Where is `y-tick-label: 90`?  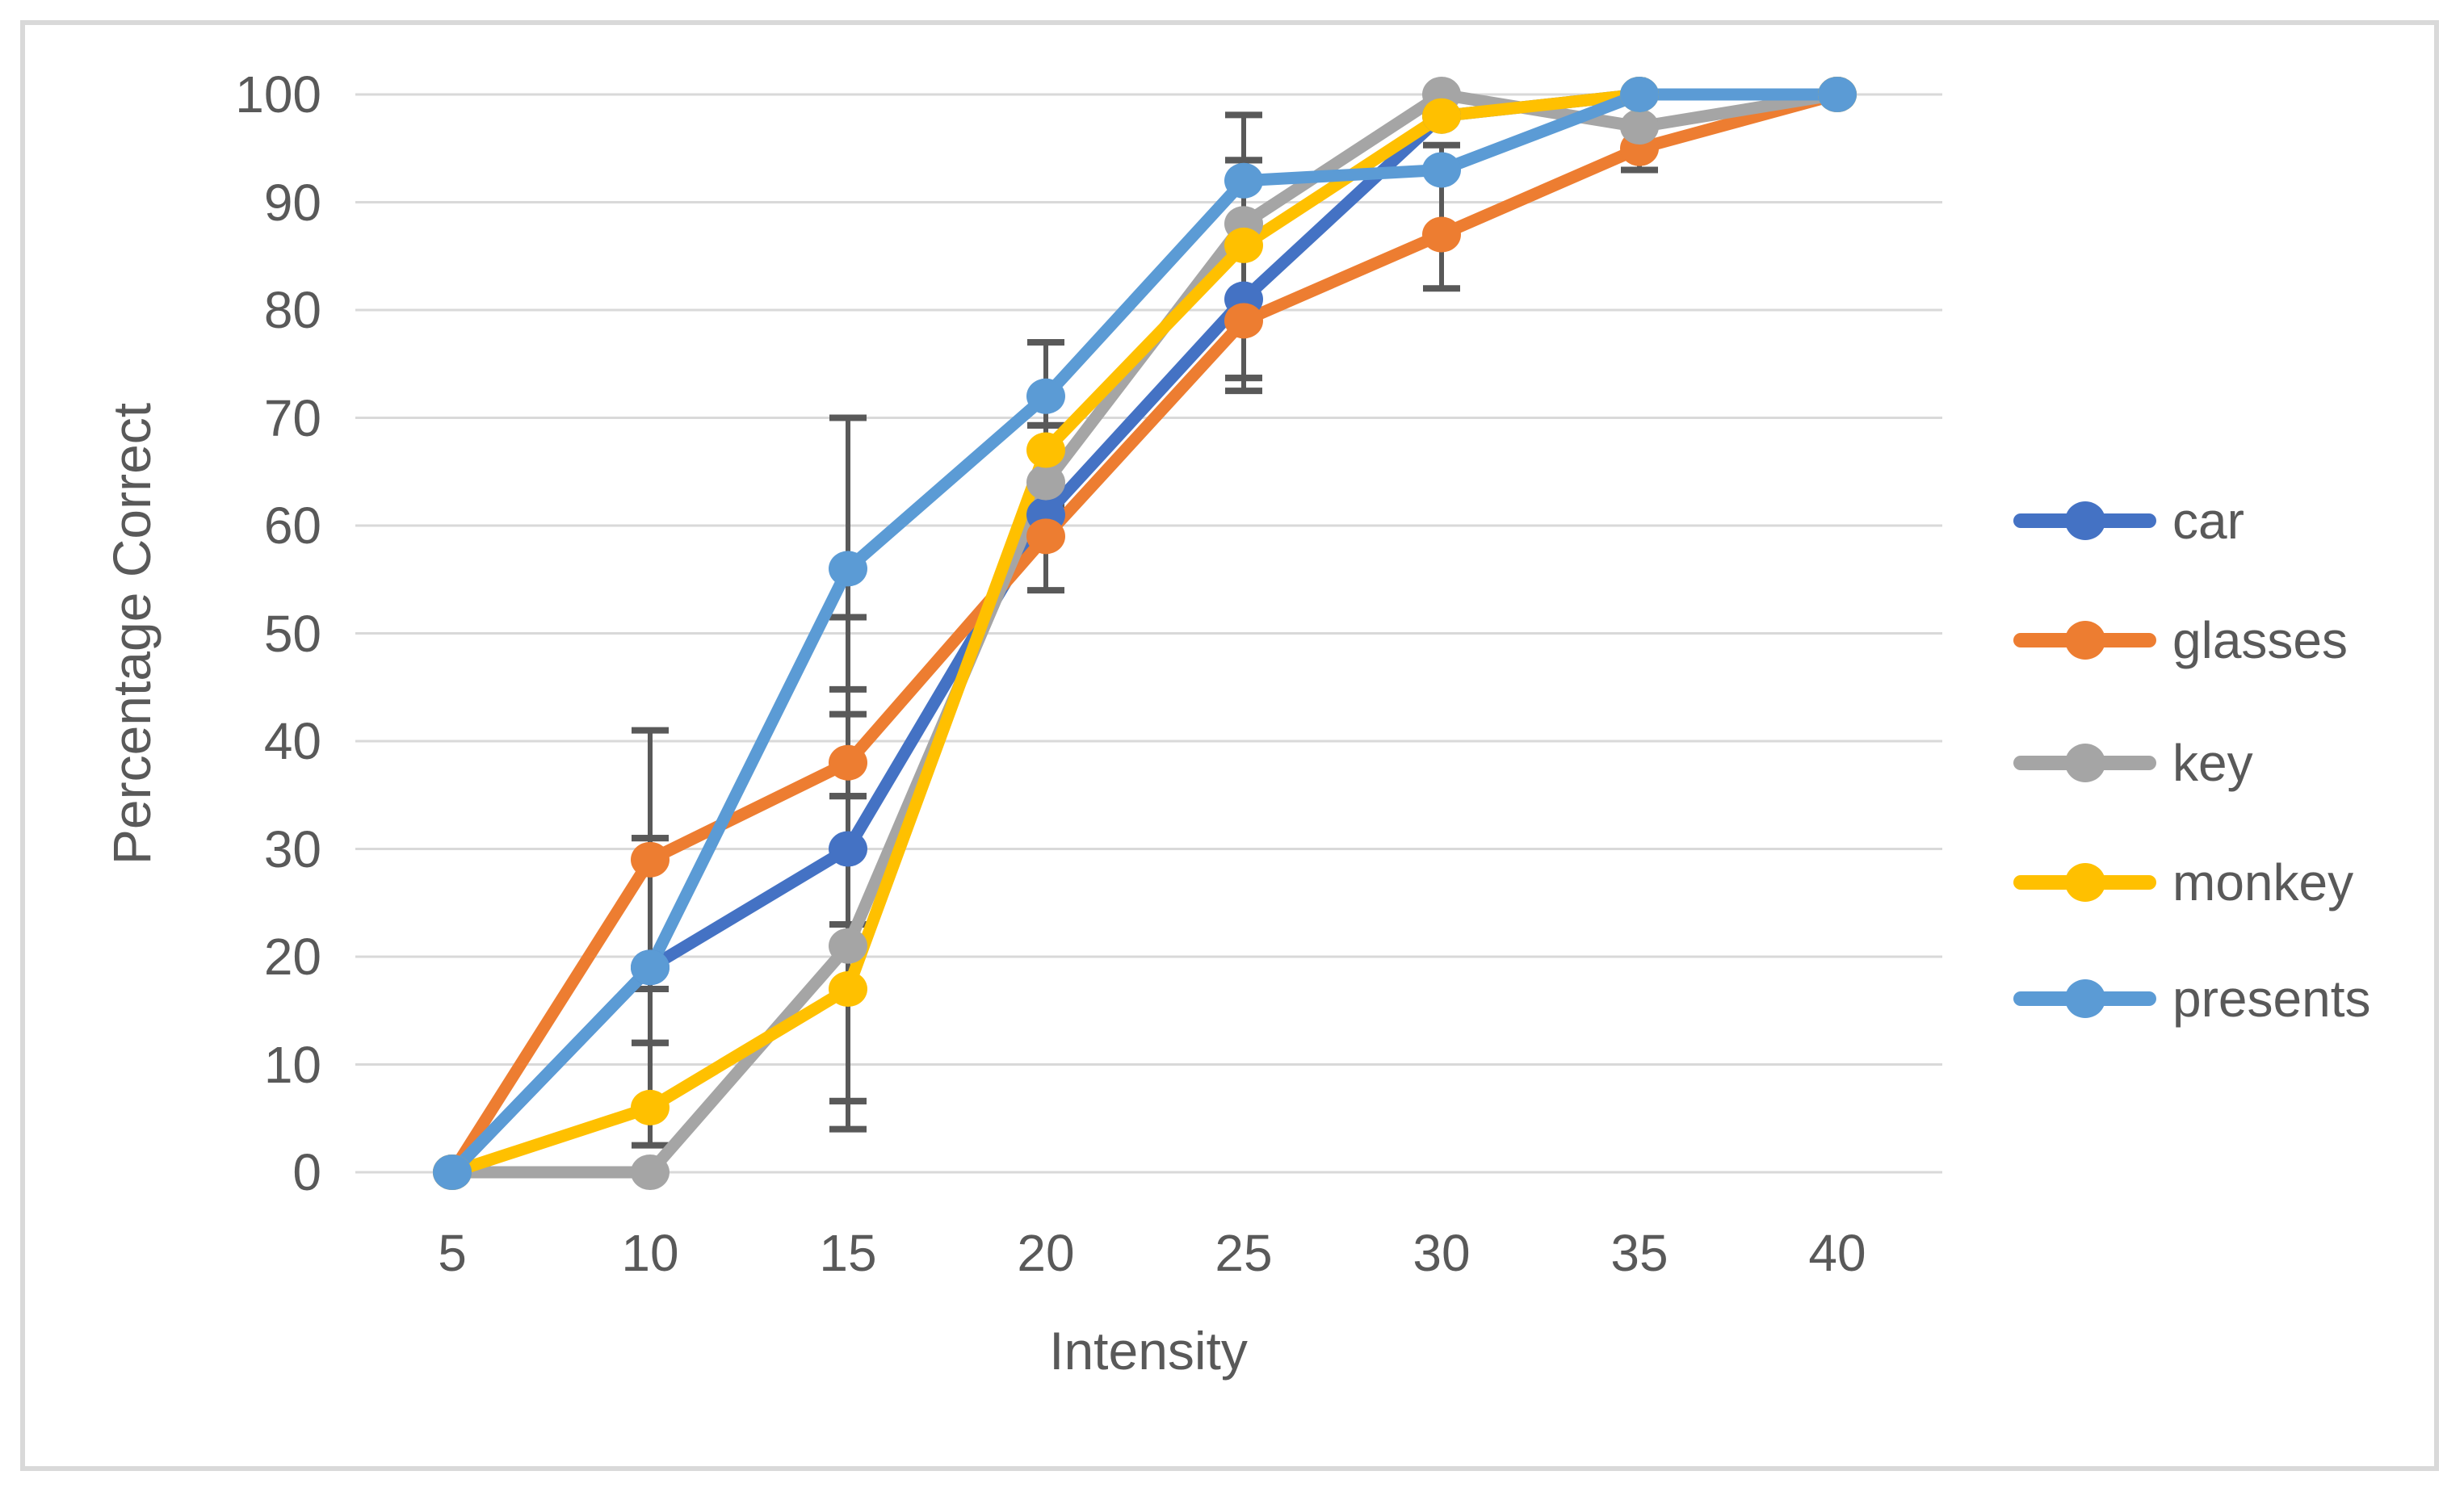 y-tick-label: 90 is located at coordinates (292, 202).